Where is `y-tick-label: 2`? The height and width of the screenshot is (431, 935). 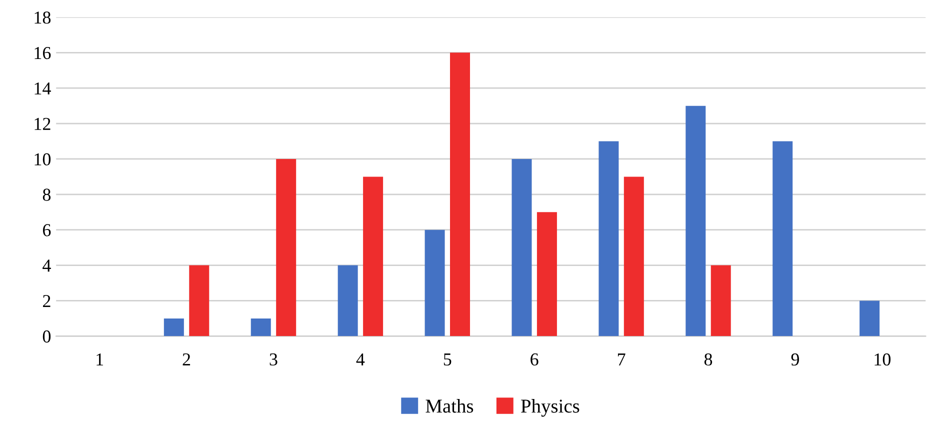 y-tick-label: 2 is located at coordinates (46, 301).